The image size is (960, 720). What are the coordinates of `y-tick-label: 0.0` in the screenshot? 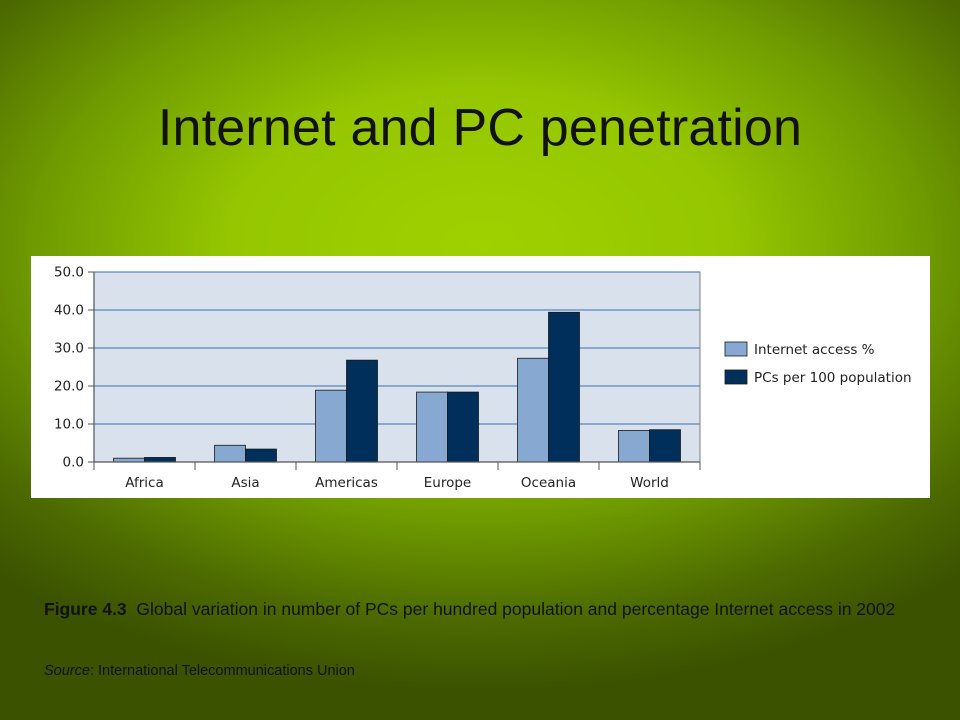 It's located at (73, 463).